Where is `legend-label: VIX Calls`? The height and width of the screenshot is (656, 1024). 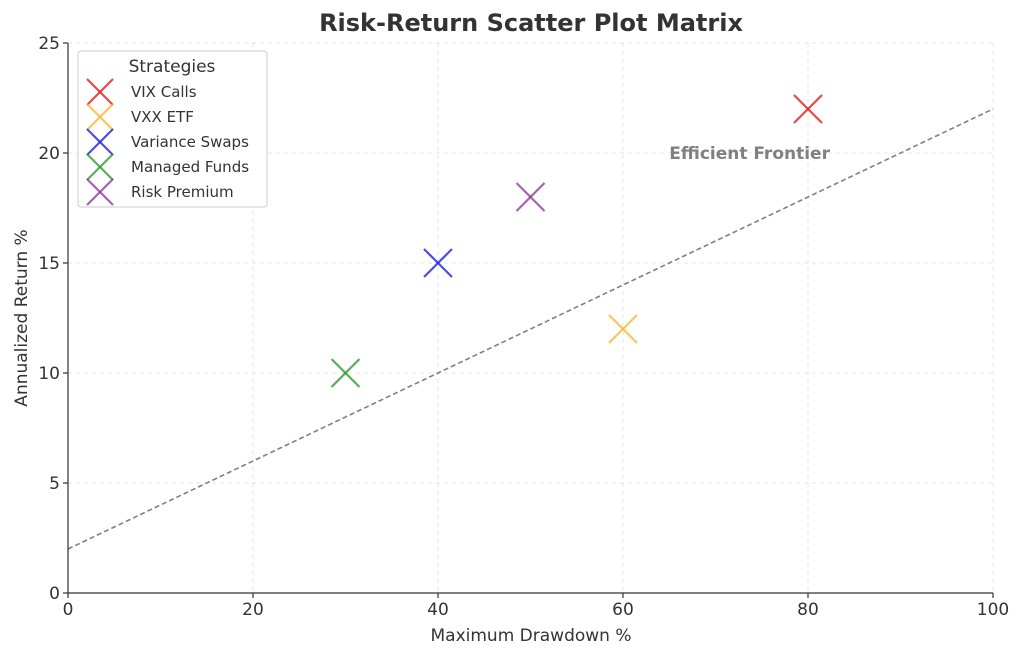 legend-label: VIX Calls is located at coordinates (164, 92).